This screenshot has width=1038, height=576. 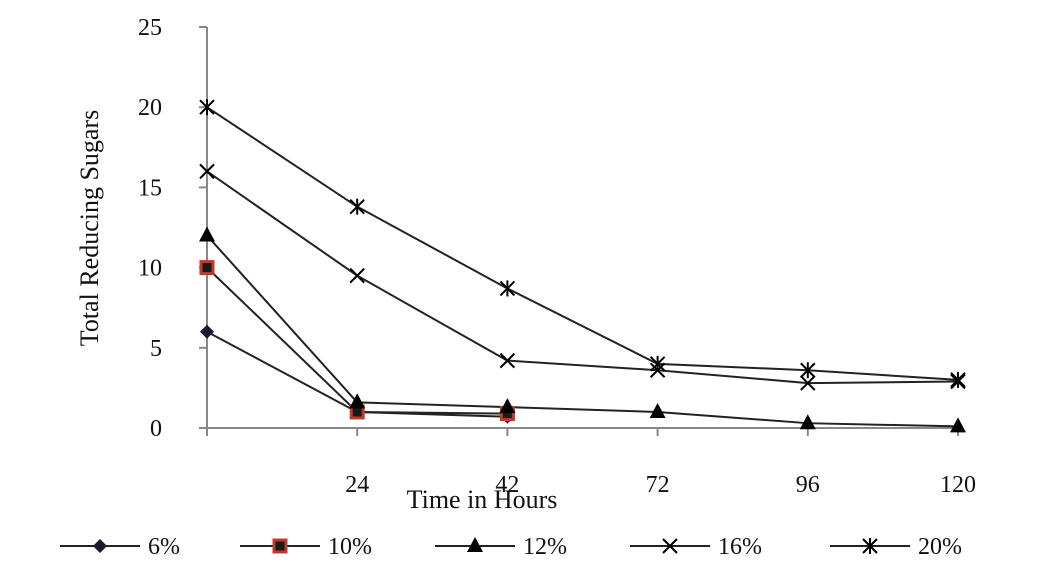 What do you see at coordinates (350, 547) in the screenshot?
I see `legend-label: 10%` at bounding box center [350, 547].